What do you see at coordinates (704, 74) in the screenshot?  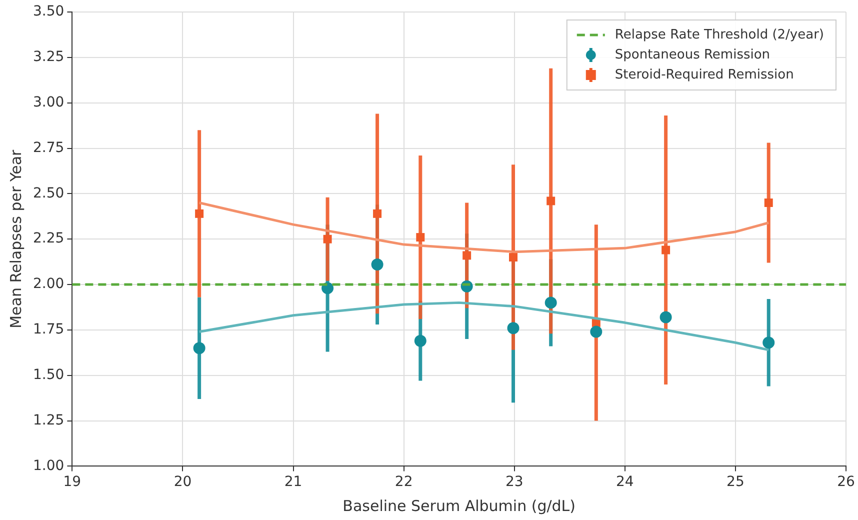 I see `legend-label: Steroid-Required Remission` at bounding box center [704, 74].